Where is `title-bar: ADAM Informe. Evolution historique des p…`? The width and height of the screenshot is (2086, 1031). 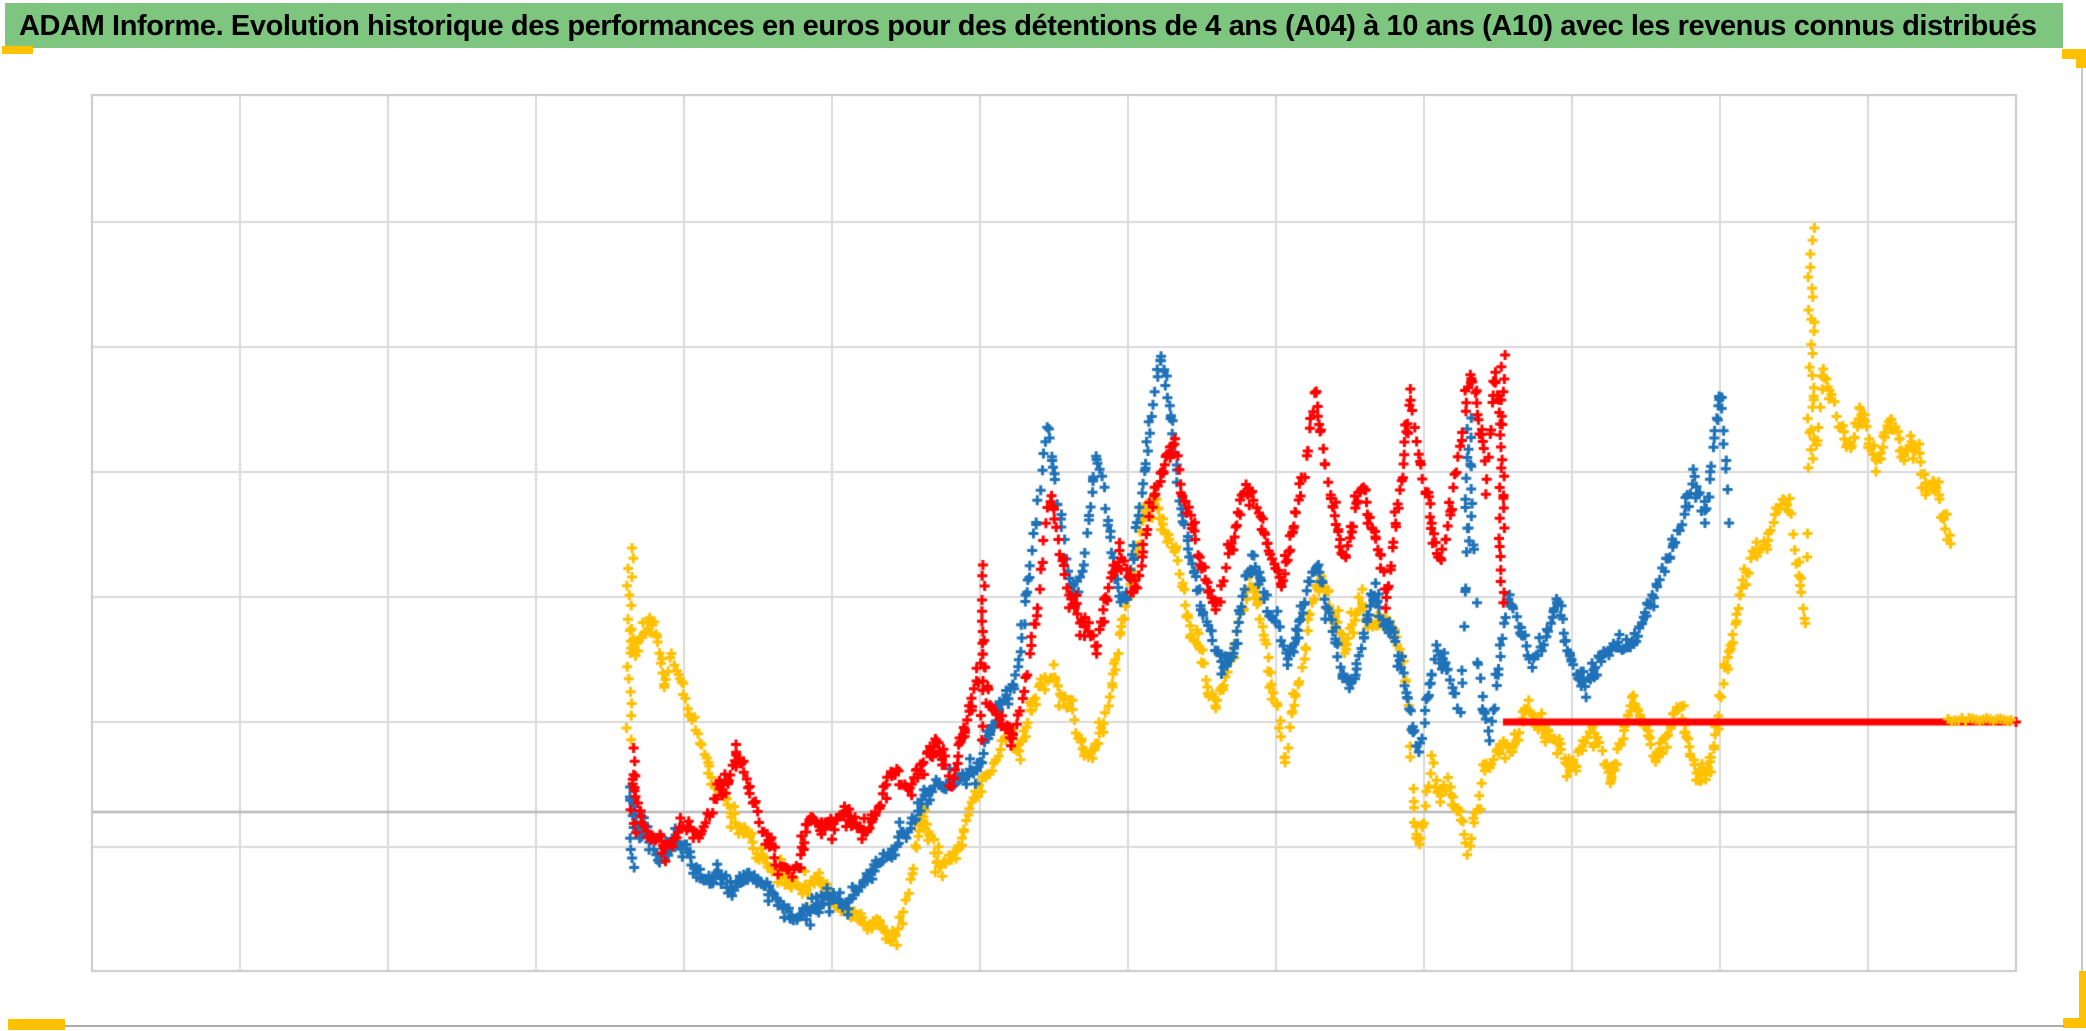
title-bar: ADAM Informe. Evolution historique des p… is located at coordinates (1034, 25).